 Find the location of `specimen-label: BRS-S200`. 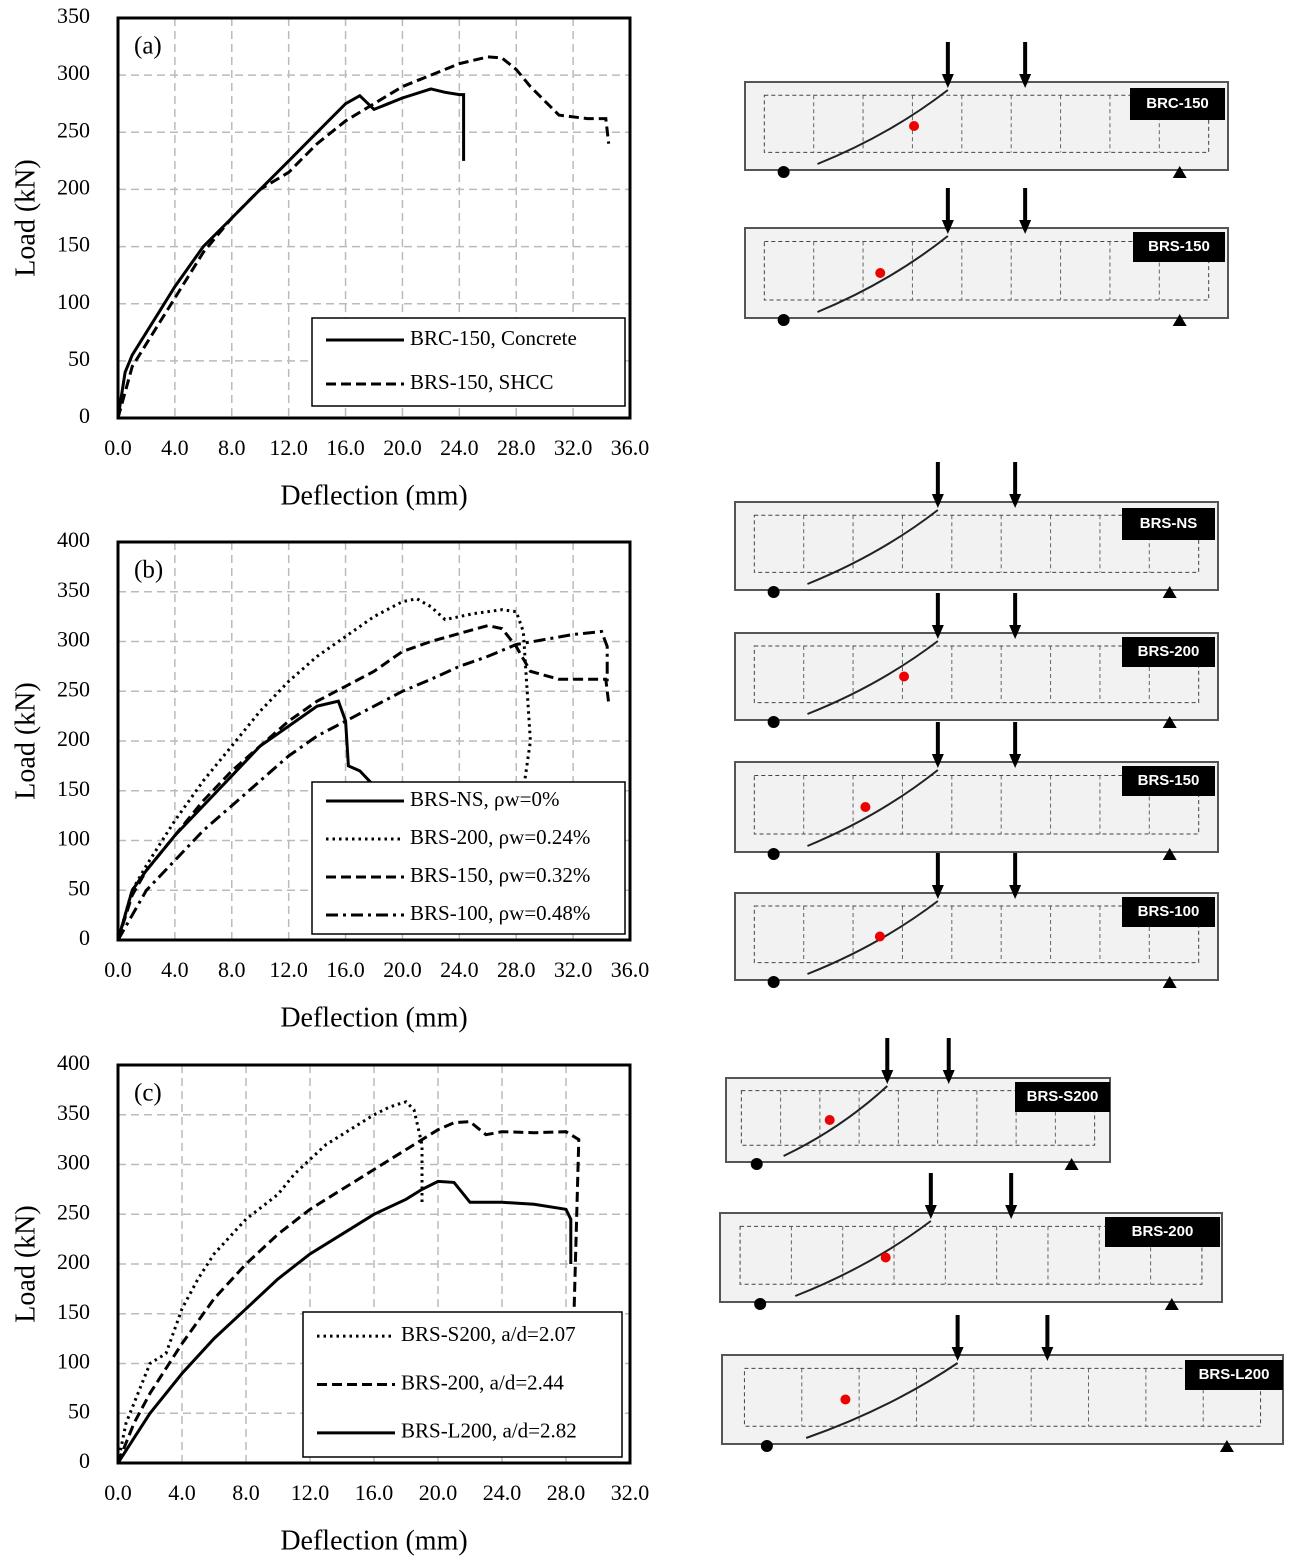

specimen-label: BRS-S200 is located at coordinates (1063, 1096).